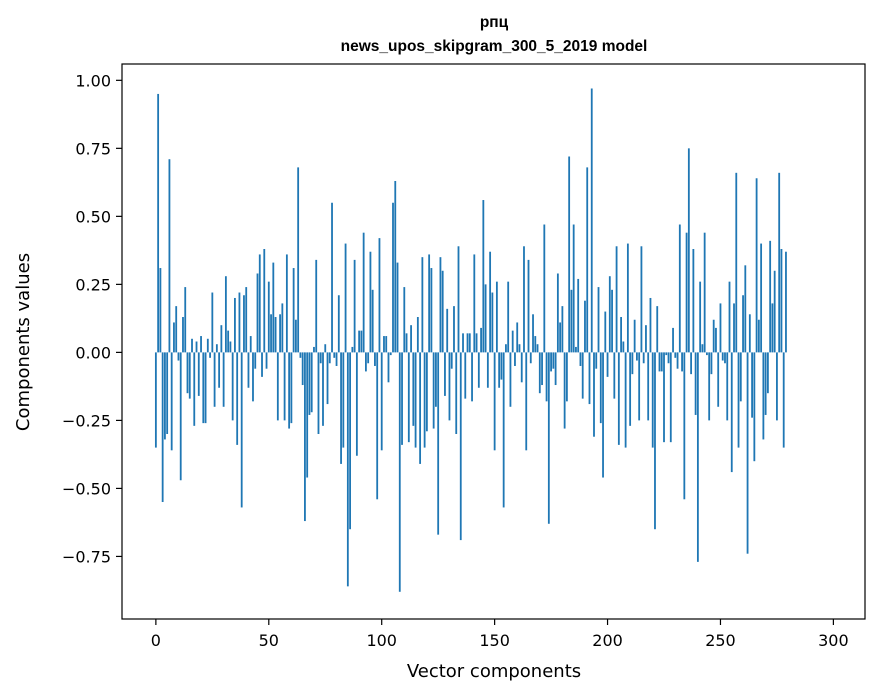 Image resolution: width=880 pixels, height=696 pixels. What do you see at coordinates (23, 342) in the screenshot?
I see `y-axis-label: Components values` at bounding box center [23, 342].